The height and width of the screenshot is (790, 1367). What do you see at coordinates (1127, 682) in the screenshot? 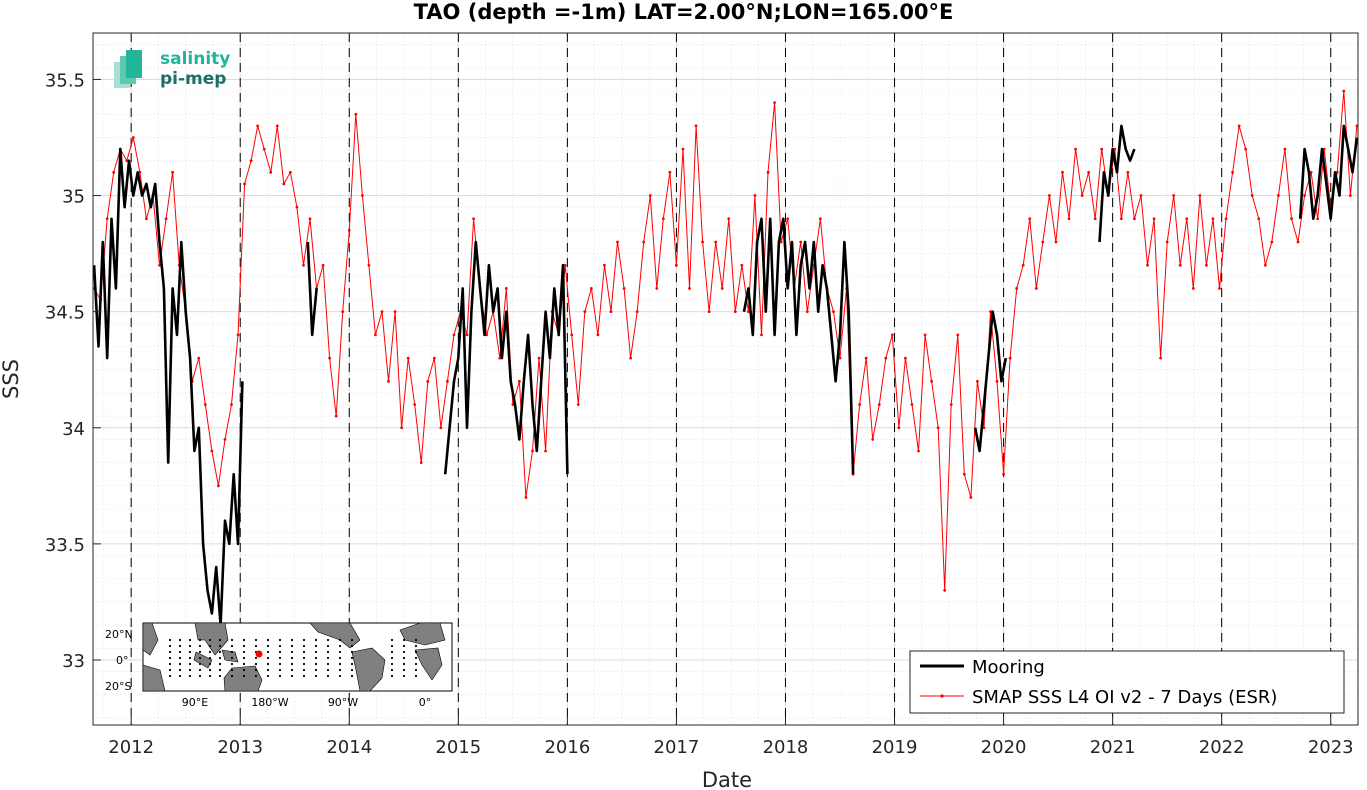
I see `legend: Mooring SMAP SSS L4 OI v2 - 7 Days (ESR)` at bounding box center [1127, 682].